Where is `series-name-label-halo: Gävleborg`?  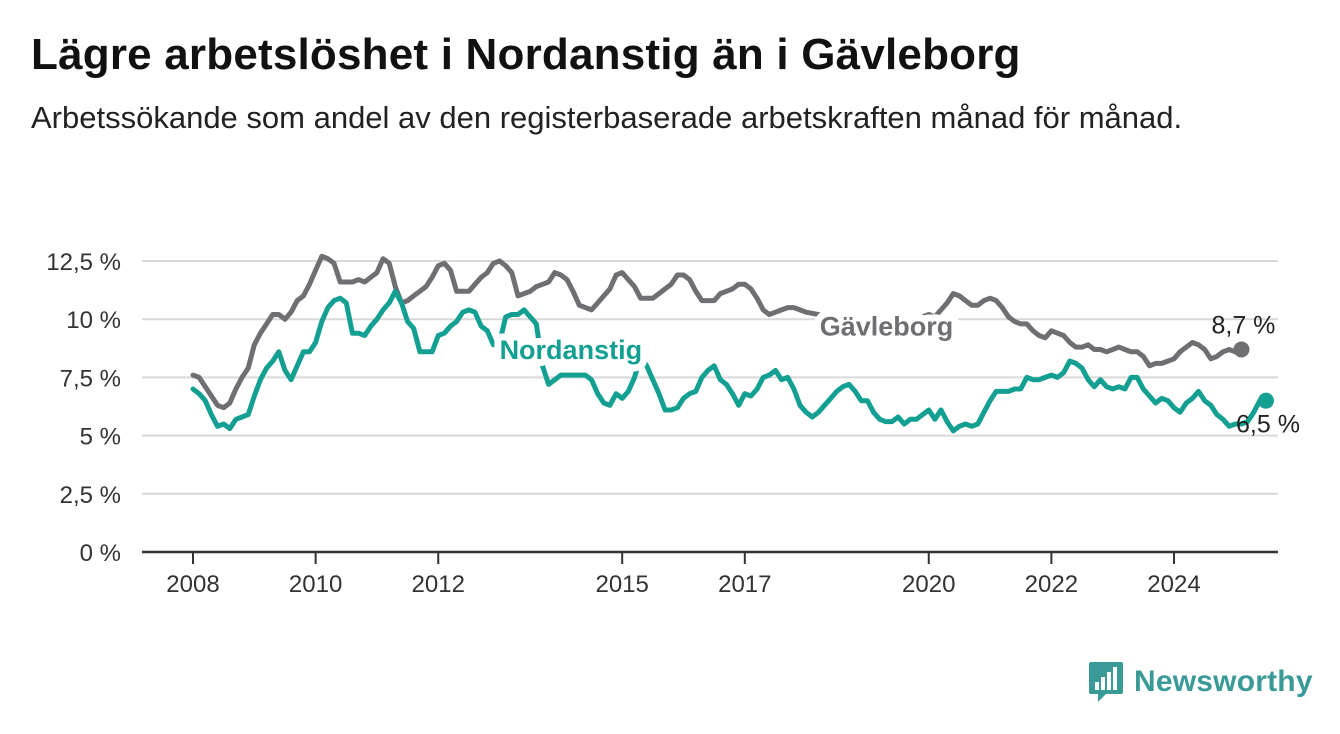
series-name-label-halo: Gävleborg is located at coordinates (887, 326).